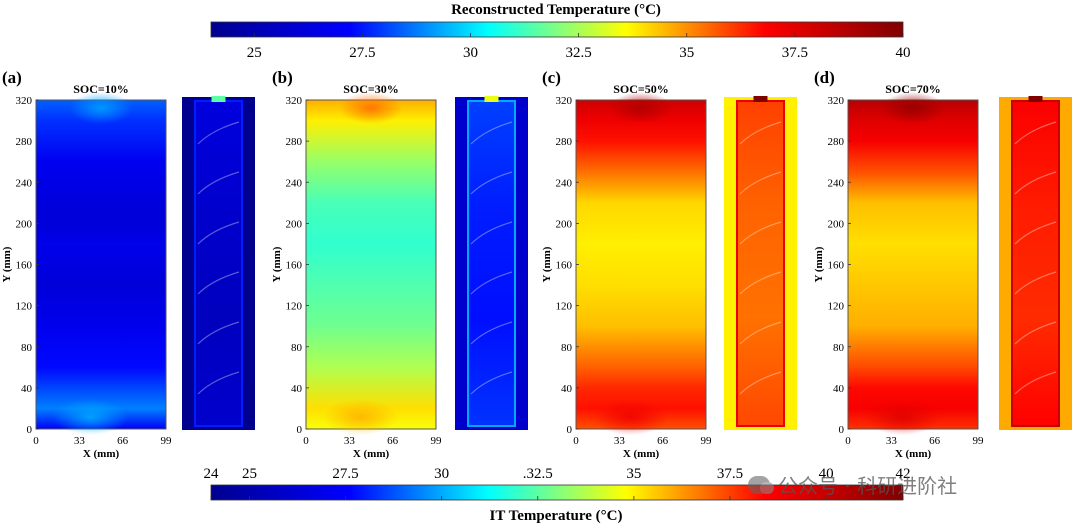 This screenshot has width=1080, height=524. I want to click on bottom-colorbar-tick-label: 30, so click(441, 474).